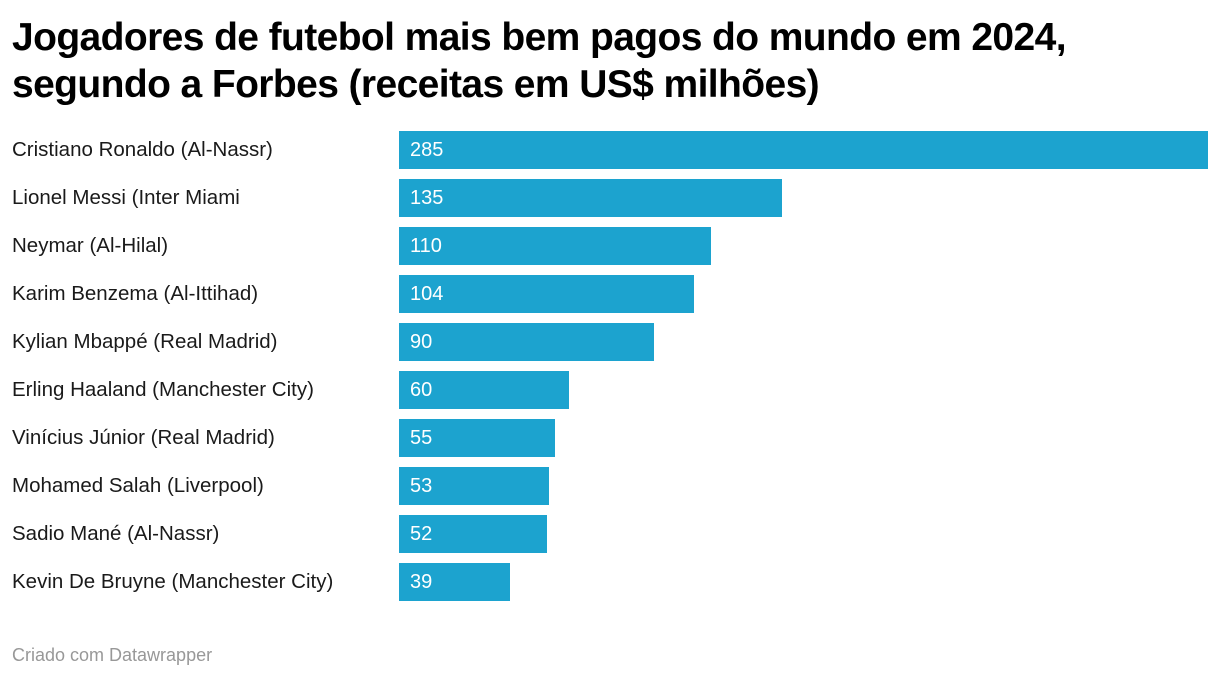  What do you see at coordinates (803, 246) in the screenshot?
I see `bar-track: 110` at bounding box center [803, 246].